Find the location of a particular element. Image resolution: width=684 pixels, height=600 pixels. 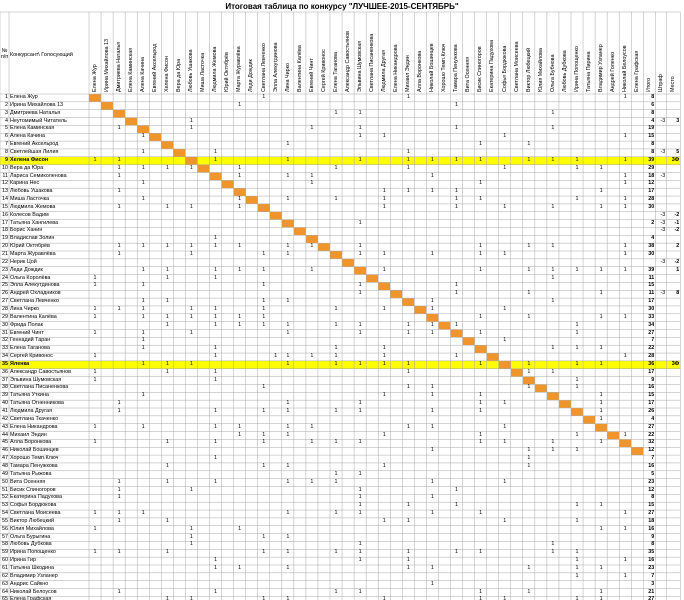

voter-header: Людмила Жемова is located at coordinates (215, 69).